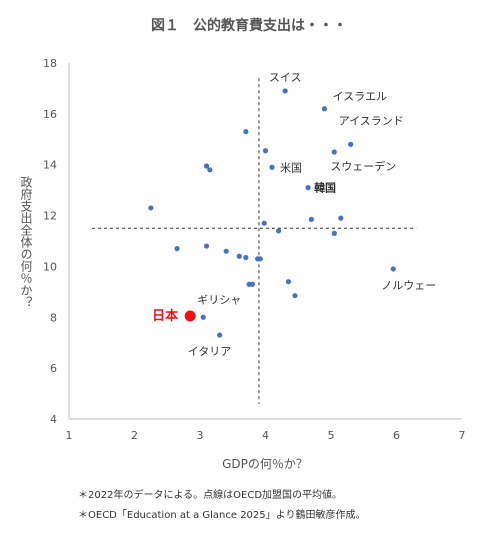 The width and height of the screenshot is (498, 550). I want to click on data-point-highlight, so click(190, 316).